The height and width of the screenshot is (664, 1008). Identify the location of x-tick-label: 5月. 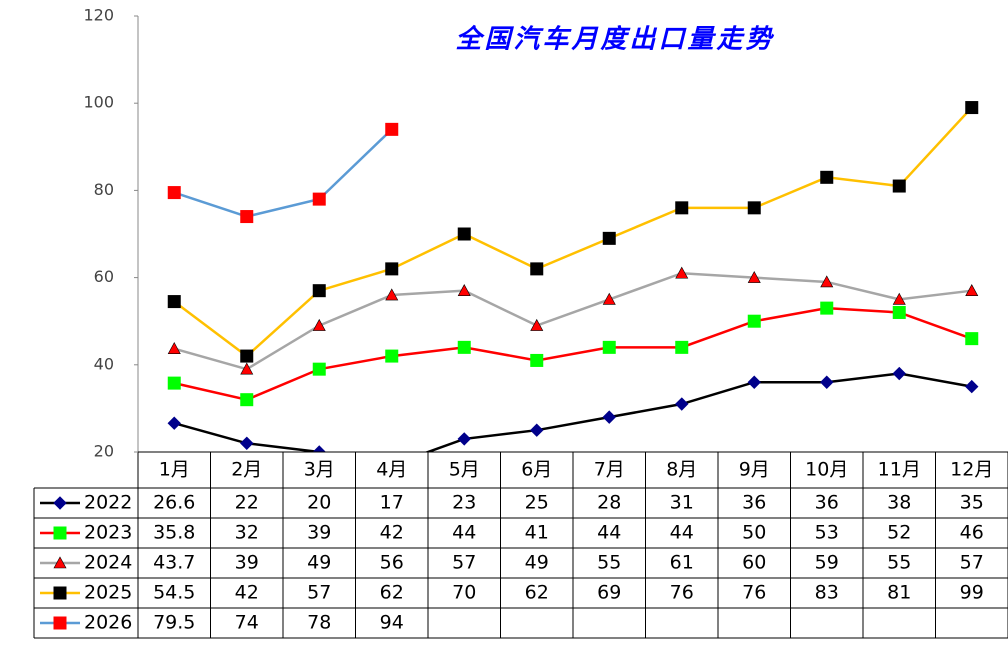
(464, 470).